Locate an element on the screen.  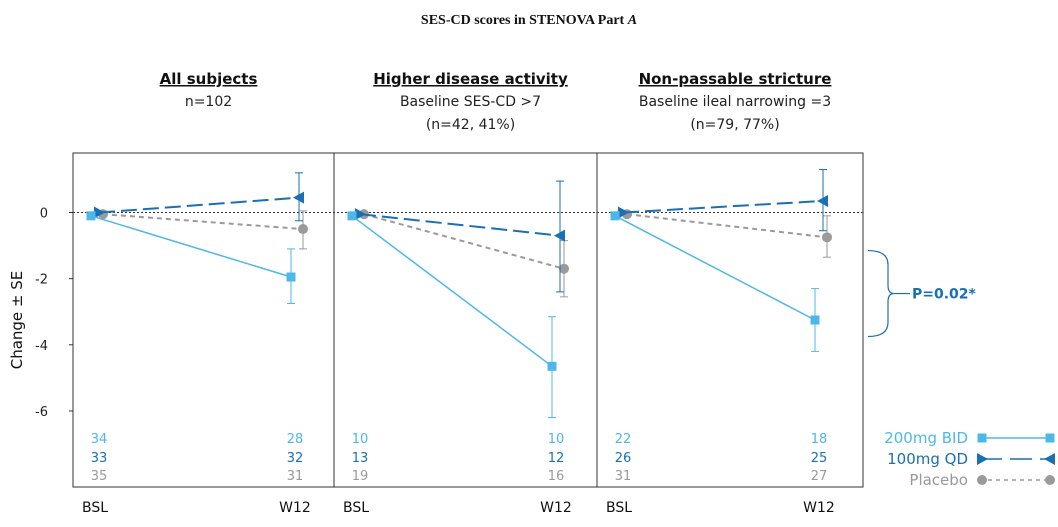
n-label-w12: 12 is located at coordinates (556, 458).